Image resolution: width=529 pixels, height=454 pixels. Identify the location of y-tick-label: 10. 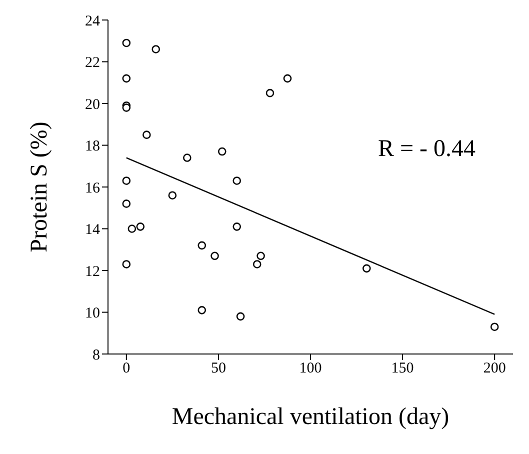
(92, 314).